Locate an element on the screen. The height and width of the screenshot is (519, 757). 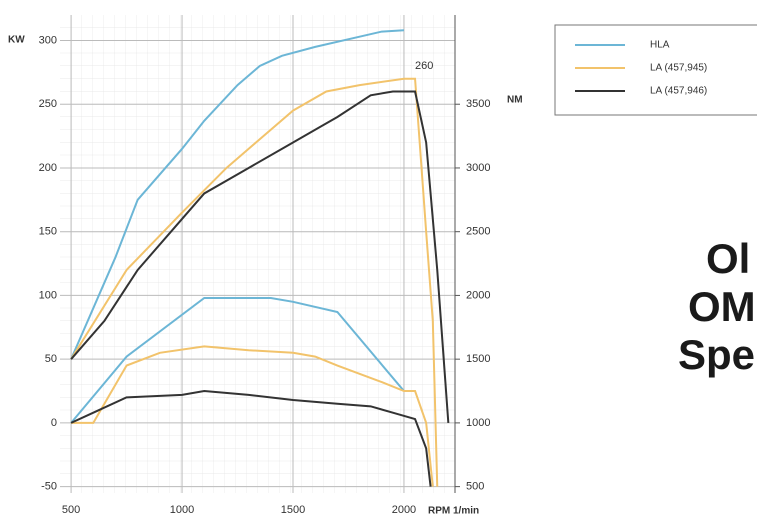
legend-label: LA (457,946) is located at coordinates (678, 91).